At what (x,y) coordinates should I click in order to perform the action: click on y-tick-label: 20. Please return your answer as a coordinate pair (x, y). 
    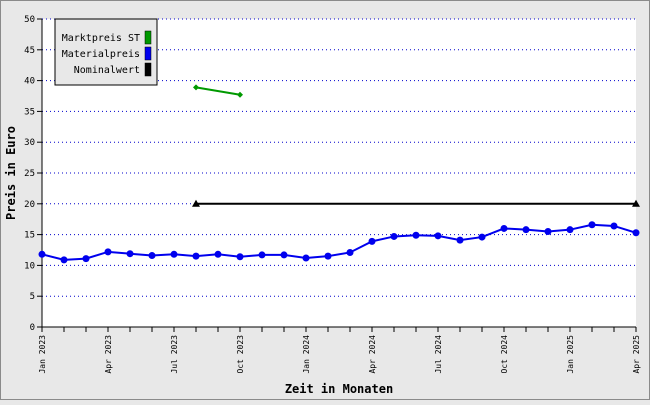
    Looking at the image, I should click on (29, 205).